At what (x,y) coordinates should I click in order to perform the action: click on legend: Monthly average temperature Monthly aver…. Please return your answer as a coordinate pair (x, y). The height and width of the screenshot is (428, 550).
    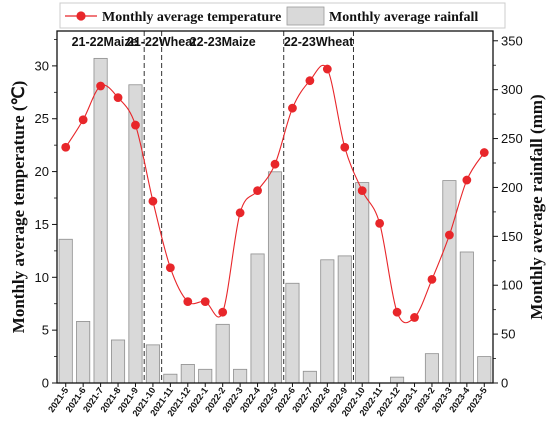
    Looking at the image, I should click on (282, 15).